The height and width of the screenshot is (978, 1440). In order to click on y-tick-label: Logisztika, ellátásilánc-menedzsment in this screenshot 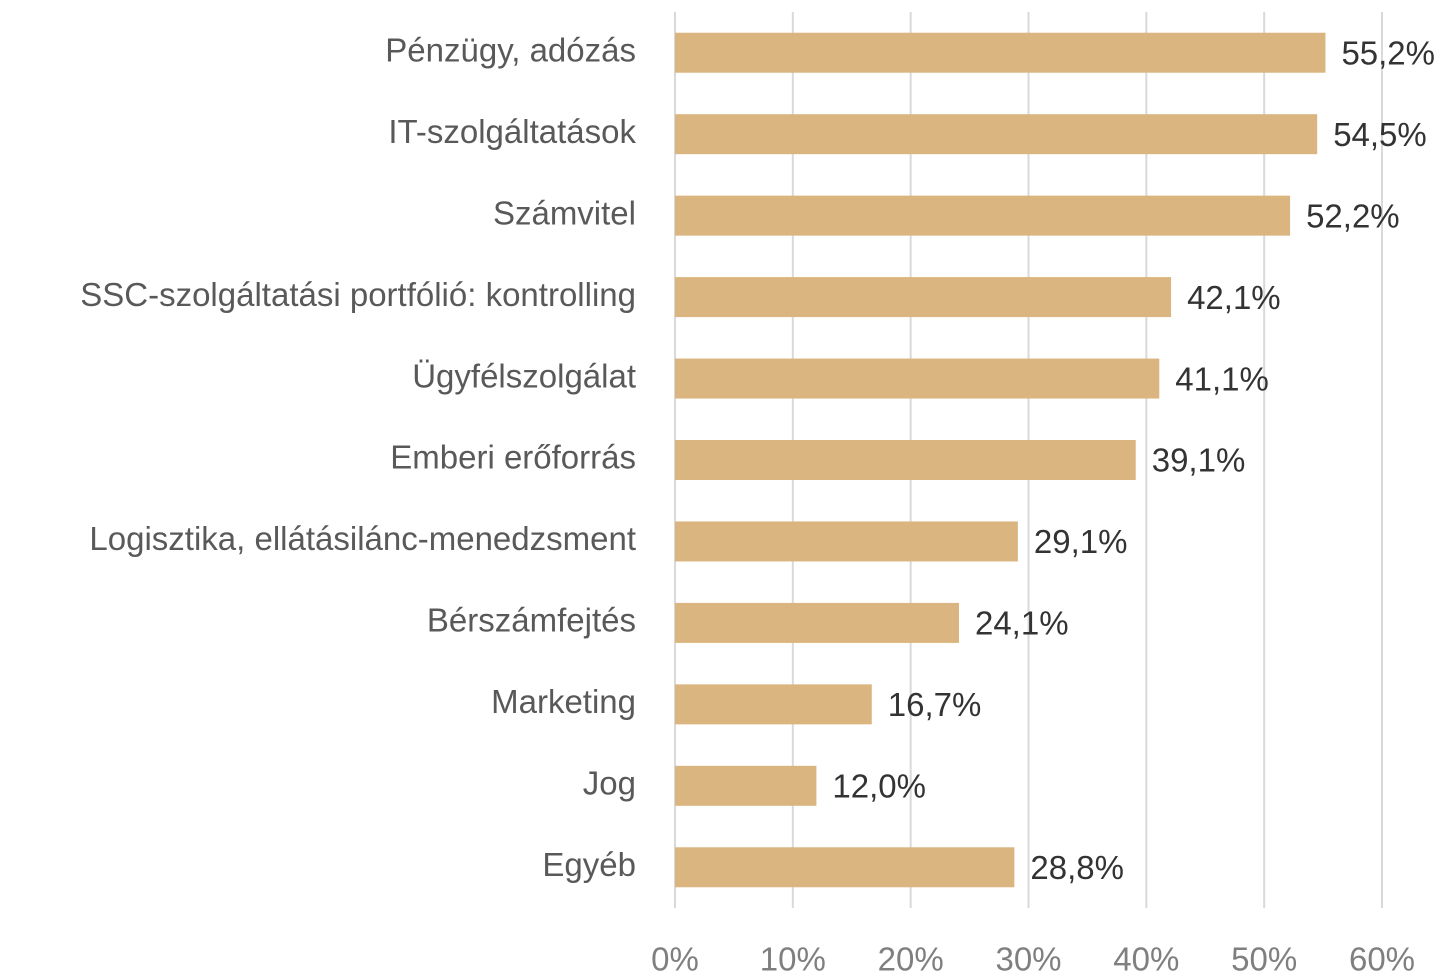, I will do `click(362, 538)`.